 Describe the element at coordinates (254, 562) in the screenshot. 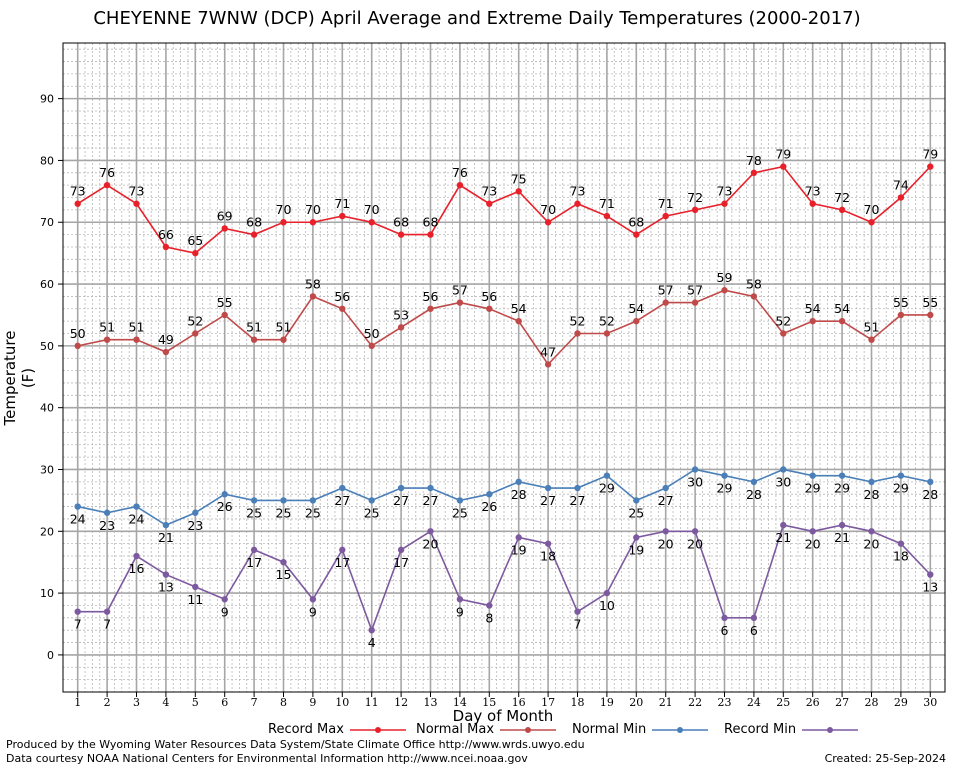

I see `data-label-record-min: 17` at that location.